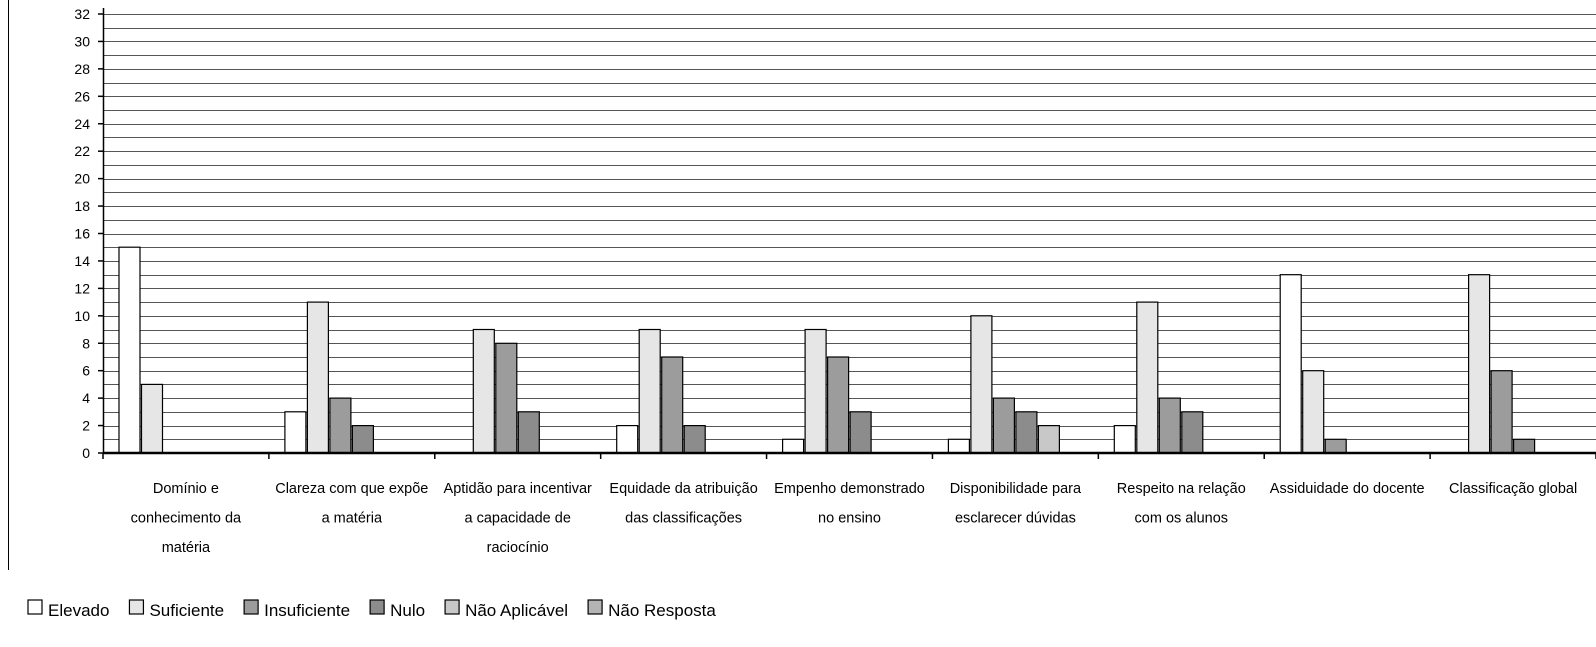 The height and width of the screenshot is (647, 1596). What do you see at coordinates (516, 610) in the screenshot?
I see `legend-label: Não Aplicável` at bounding box center [516, 610].